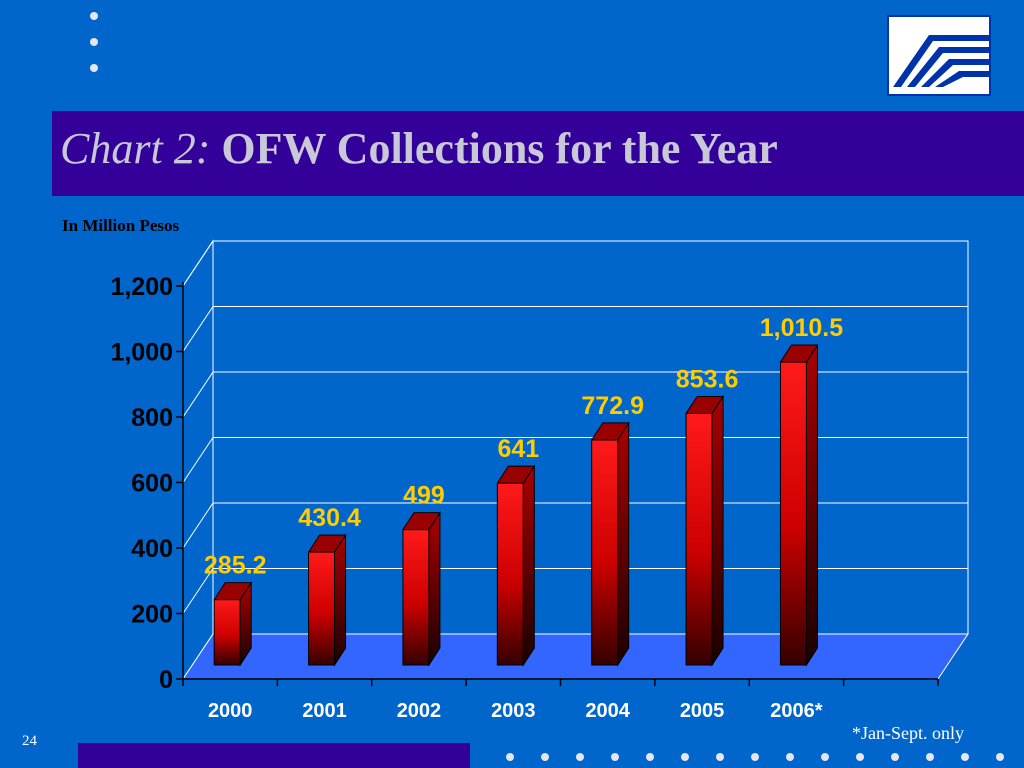 This screenshot has height=768, width=1024. I want to click on organization-logo, so click(939, 55).